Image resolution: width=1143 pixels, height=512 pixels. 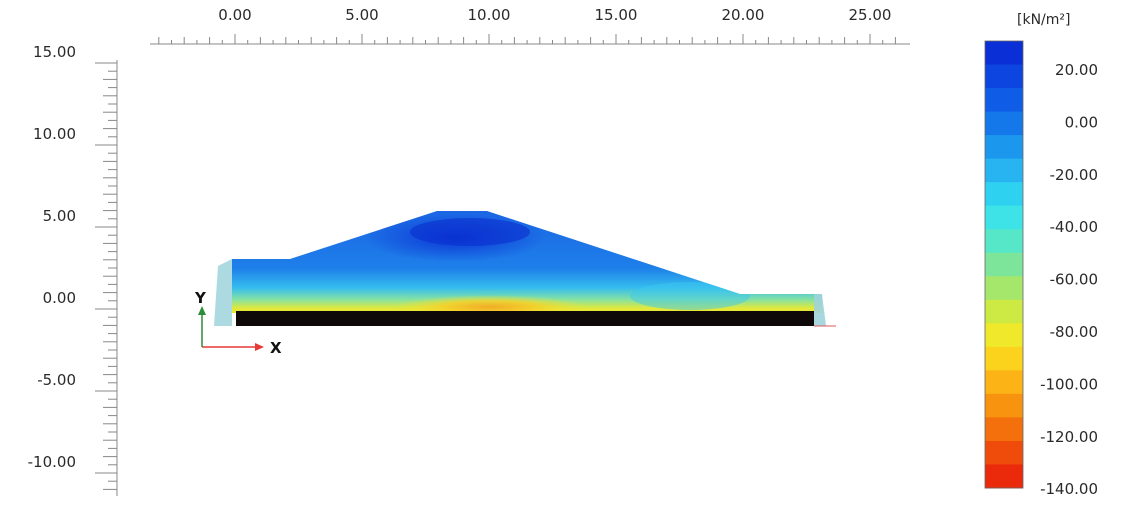 What do you see at coordinates (200, 298) in the screenshot?
I see `y-axis-letter: Y` at bounding box center [200, 298].